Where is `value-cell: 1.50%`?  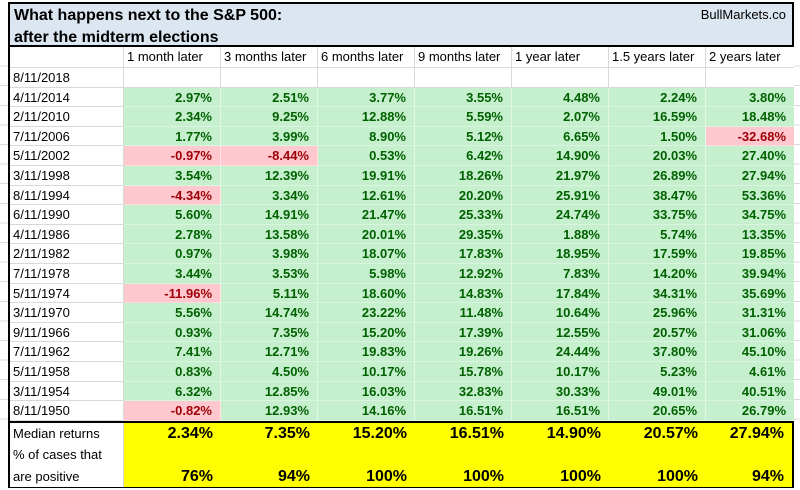
value-cell: 1.50% is located at coordinates (657, 136).